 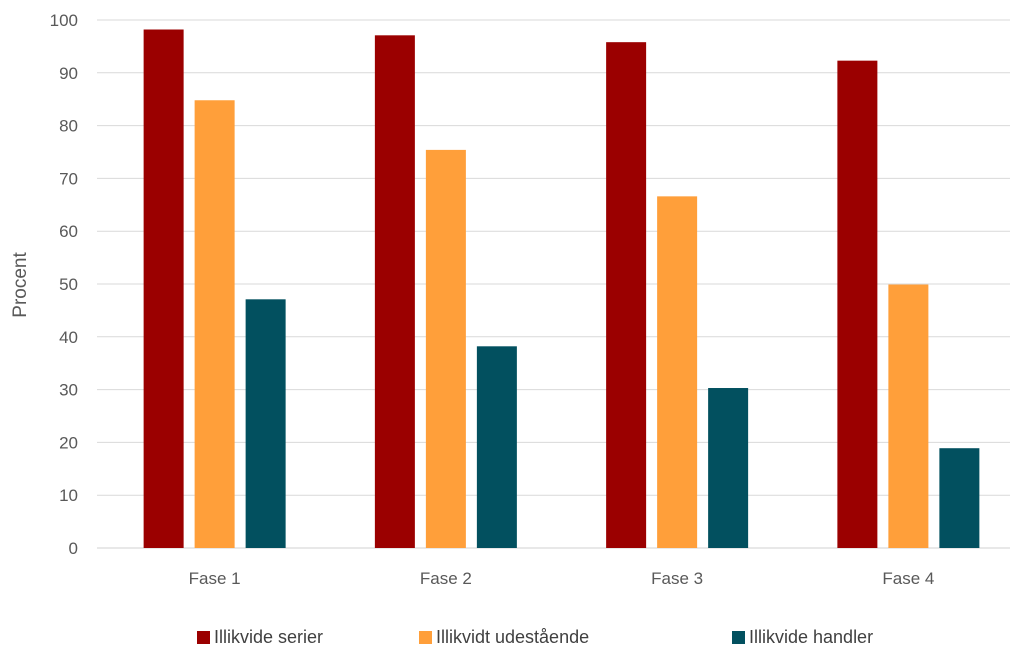 What do you see at coordinates (68, 178) in the screenshot?
I see `y-tick-label: 70` at bounding box center [68, 178].